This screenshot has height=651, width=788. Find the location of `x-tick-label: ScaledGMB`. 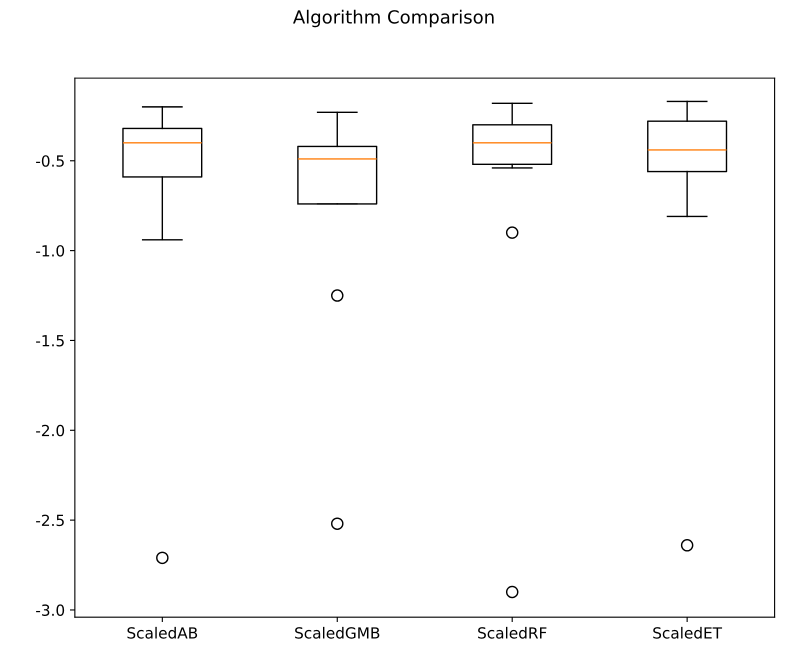

x-tick-label: ScaledGMB is located at coordinates (337, 632).